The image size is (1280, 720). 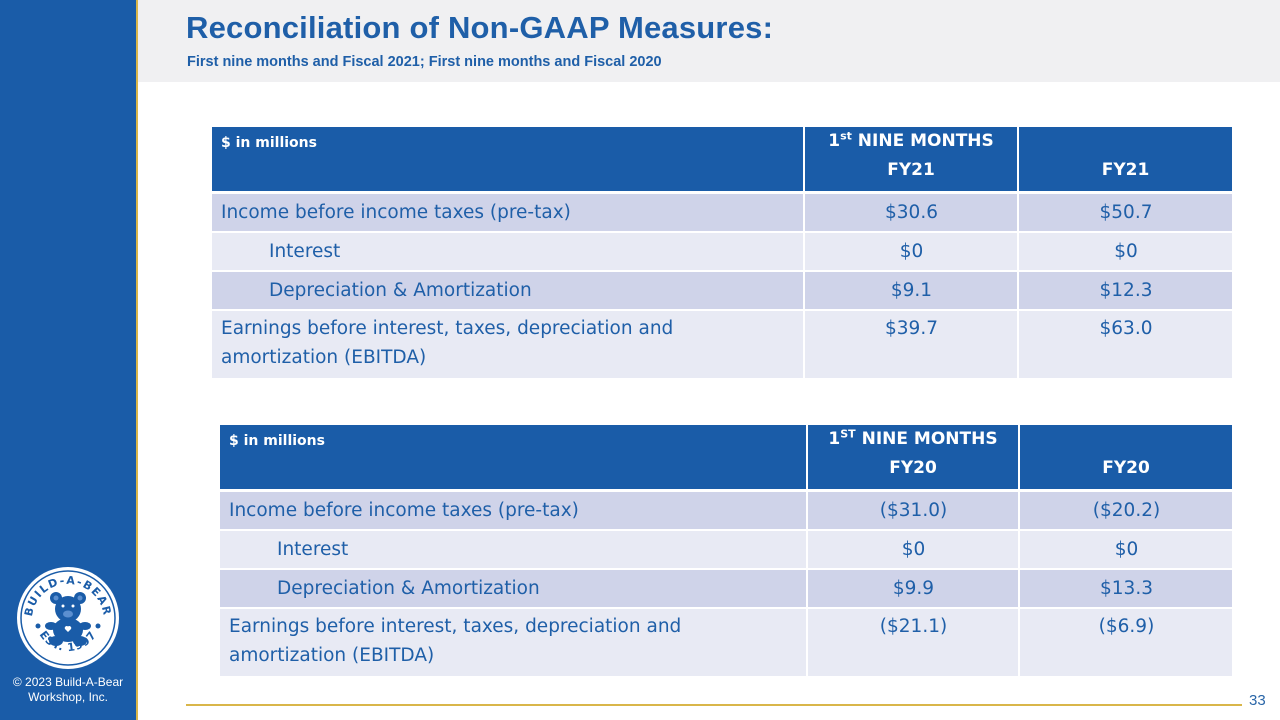 I want to click on footer-divider, so click(x=714, y=705).